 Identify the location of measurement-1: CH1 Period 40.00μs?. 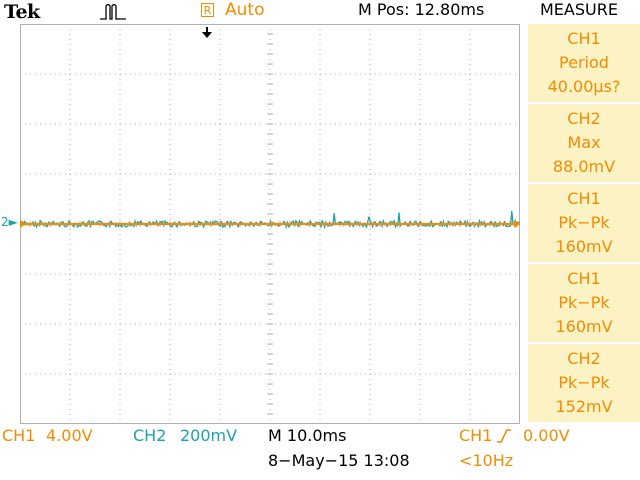
(584, 63).